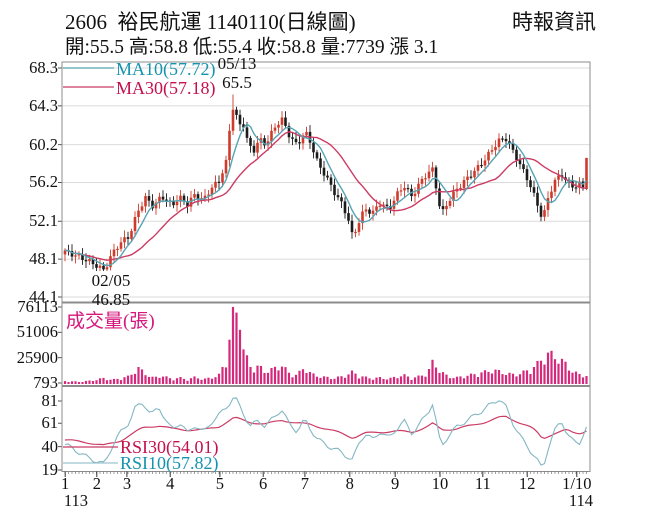  What do you see at coordinates (111, 299) in the screenshot?
I see `period-low-price: 46.85` at bounding box center [111, 299].